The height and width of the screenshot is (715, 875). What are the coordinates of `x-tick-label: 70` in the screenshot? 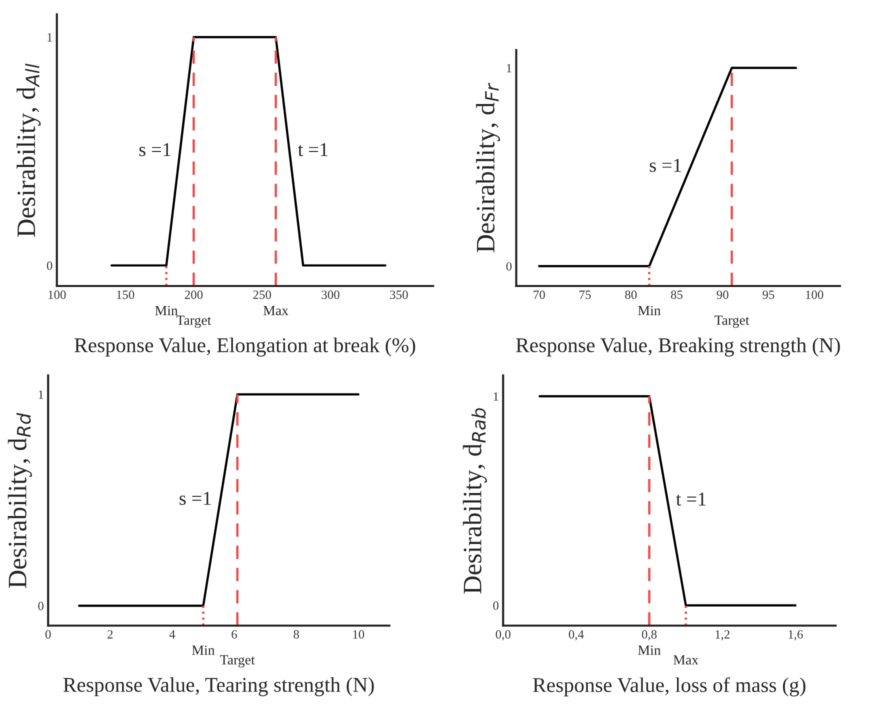 It's located at (539, 294).